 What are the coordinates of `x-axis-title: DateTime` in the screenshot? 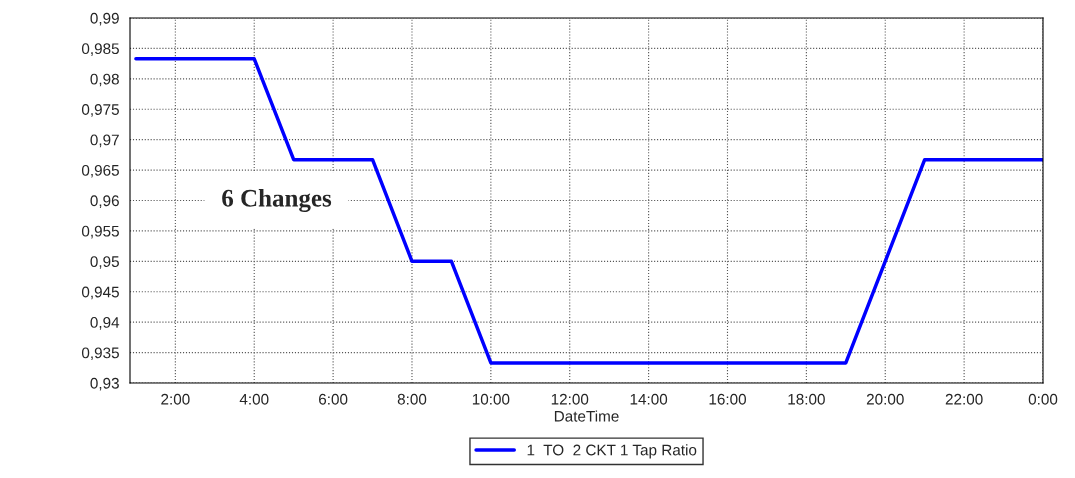 It's located at (586, 416).